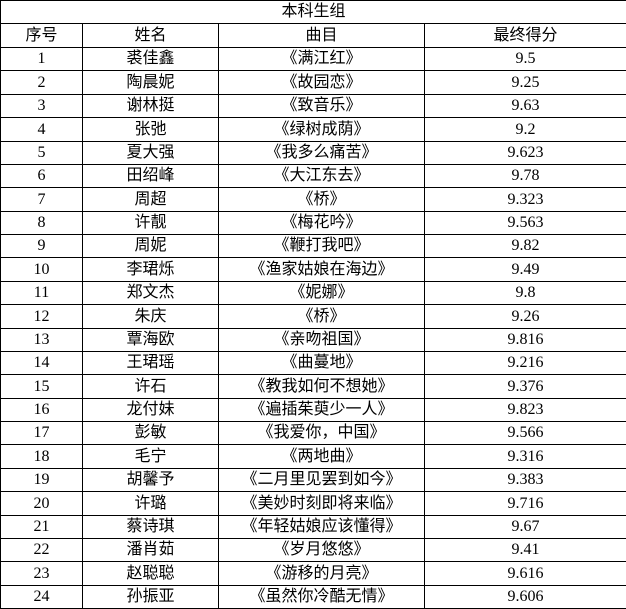  What do you see at coordinates (524, 223) in the screenshot?
I see `score-cell: 9.563` at bounding box center [524, 223].